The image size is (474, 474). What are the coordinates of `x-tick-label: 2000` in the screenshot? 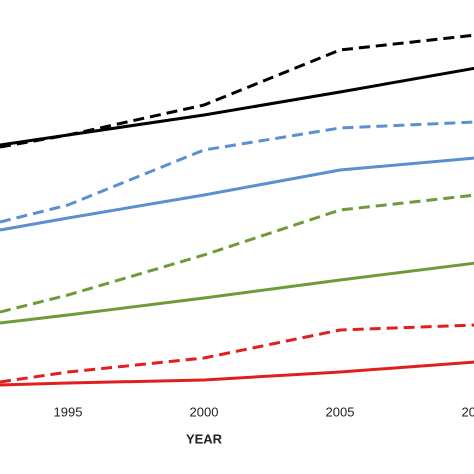 It's located at (204, 411).